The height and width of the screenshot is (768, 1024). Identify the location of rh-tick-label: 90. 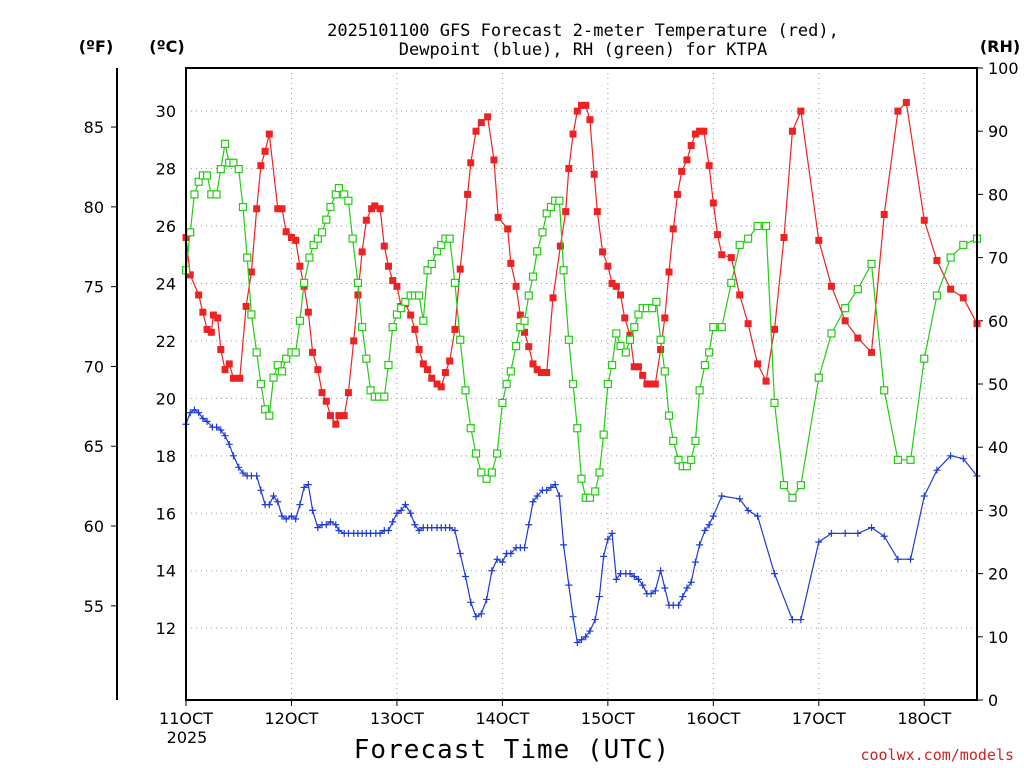
(998, 131).